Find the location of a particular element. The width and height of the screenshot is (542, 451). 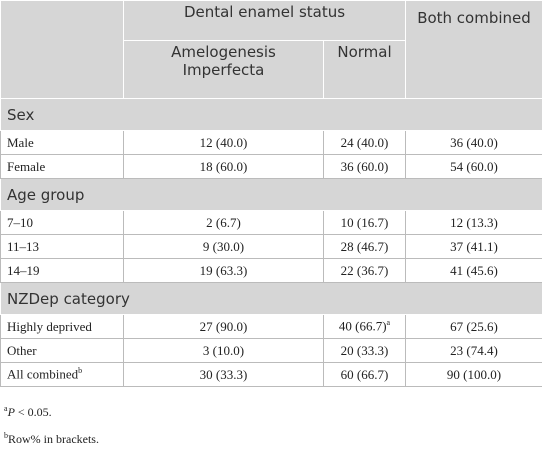

data-row: Female 18 (60.0) 36 (60.0) 54 (60.0) is located at coordinates (271, 167).